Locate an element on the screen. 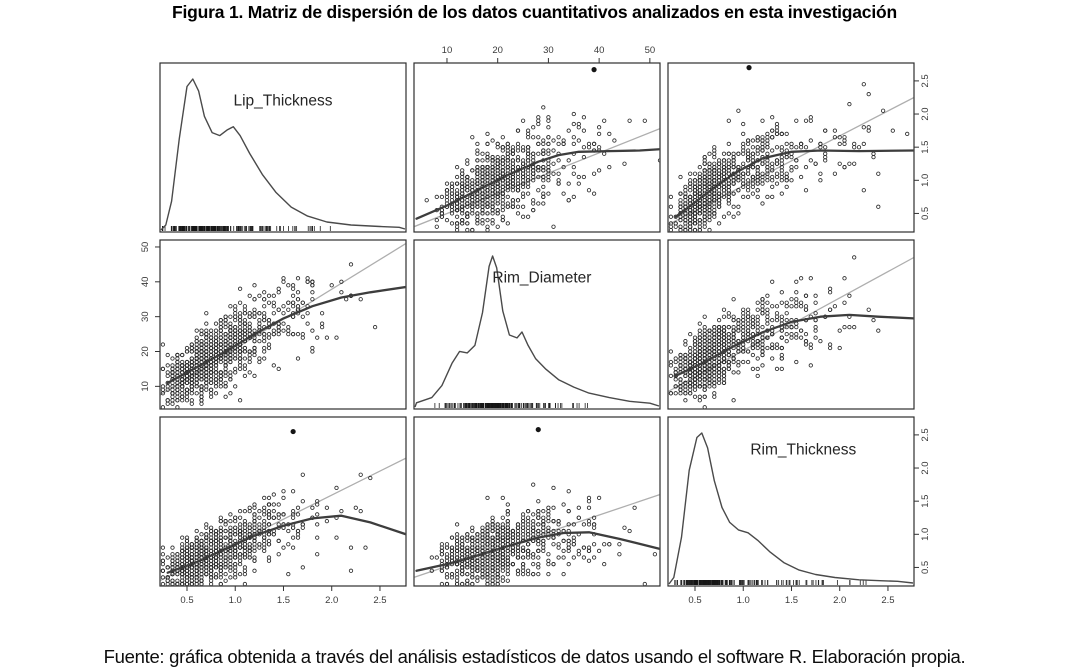  panel-r1c1: Rim_Diameter is located at coordinates (537, 324).